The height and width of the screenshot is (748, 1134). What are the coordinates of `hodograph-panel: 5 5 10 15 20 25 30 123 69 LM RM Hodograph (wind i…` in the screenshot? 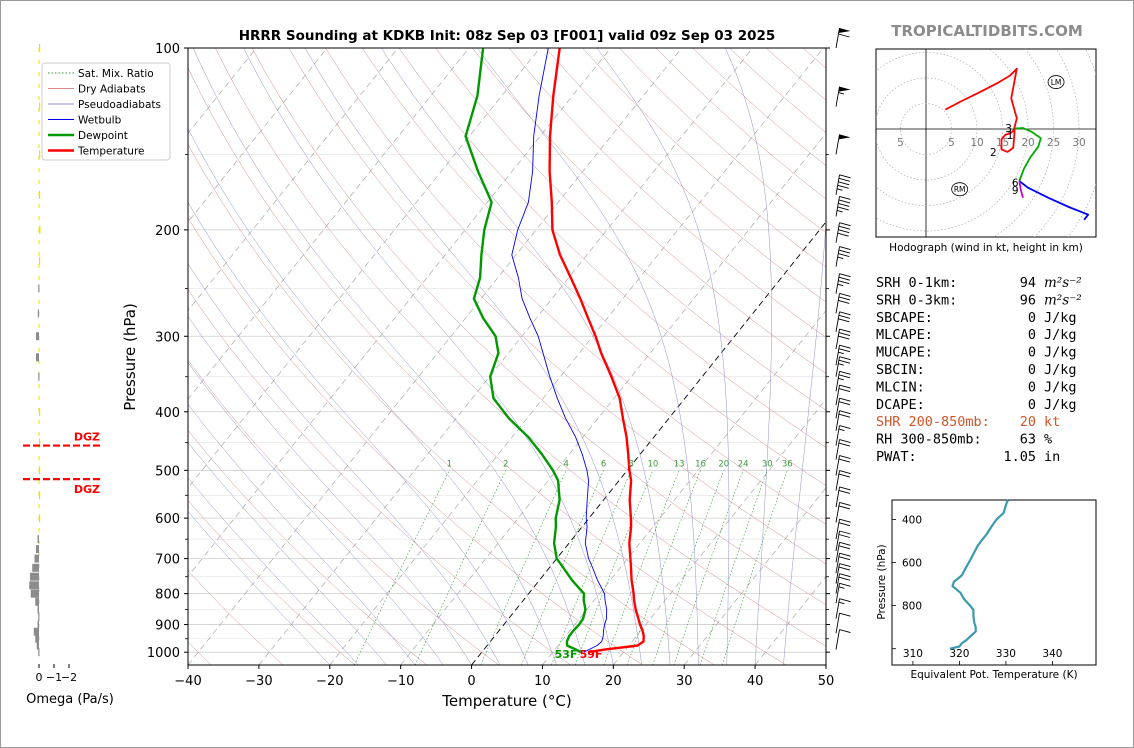 It's located at (986, 151).